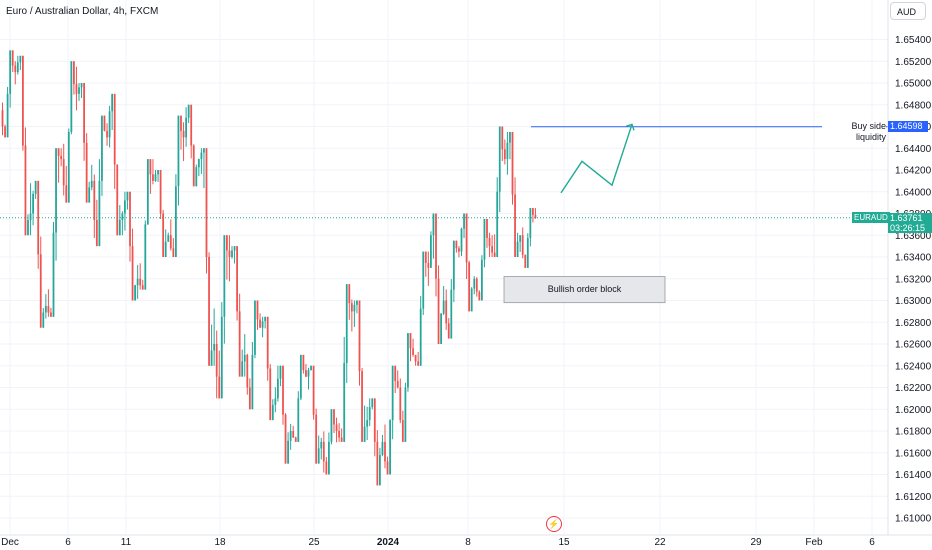  Describe the element at coordinates (908, 11) in the screenshot. I see `currency-button: AUD` at that location.